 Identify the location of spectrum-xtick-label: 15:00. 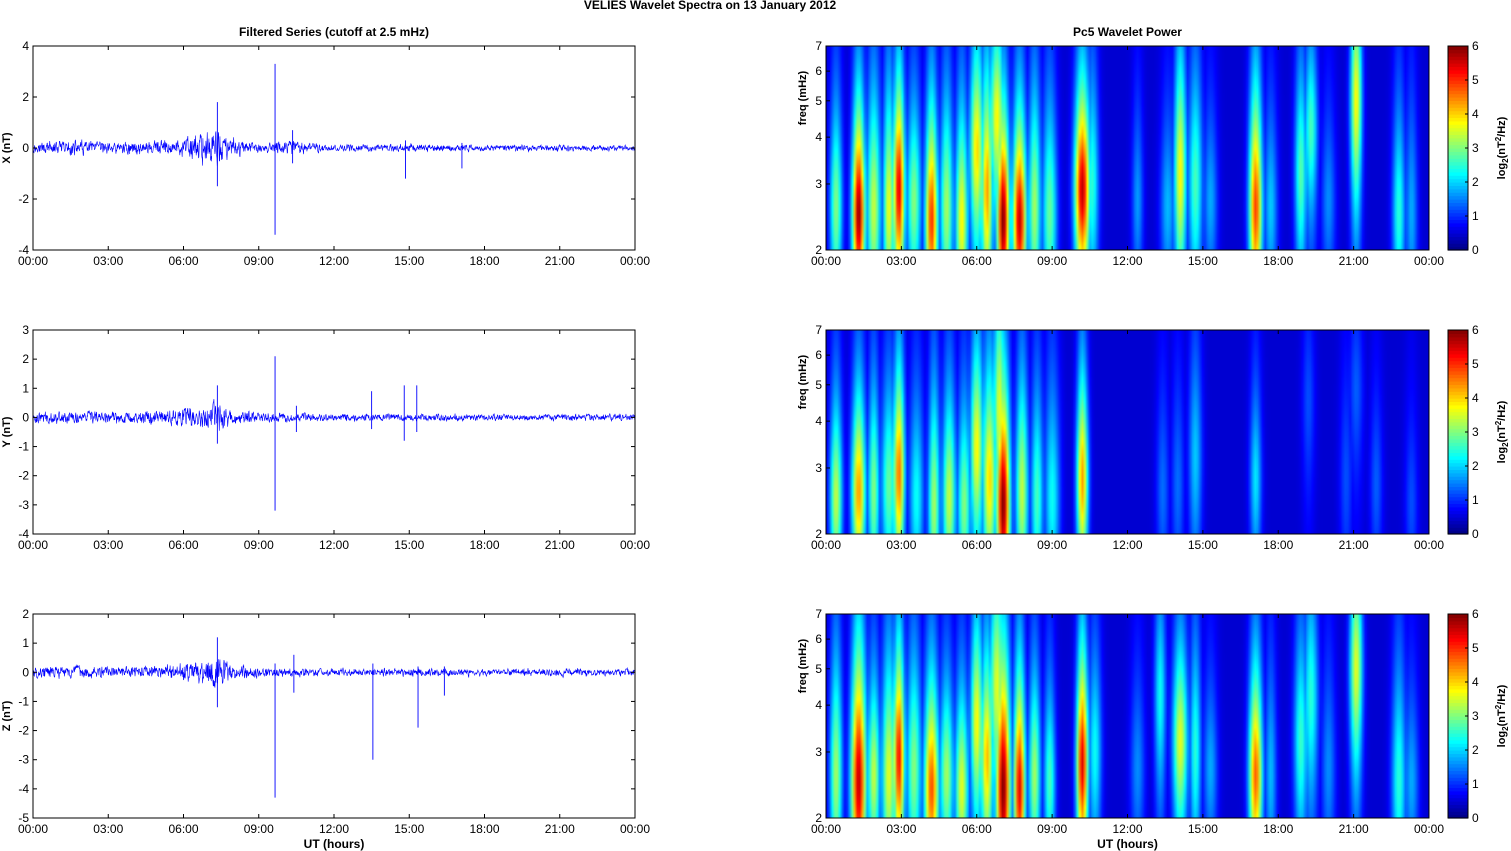
(1203, 261).